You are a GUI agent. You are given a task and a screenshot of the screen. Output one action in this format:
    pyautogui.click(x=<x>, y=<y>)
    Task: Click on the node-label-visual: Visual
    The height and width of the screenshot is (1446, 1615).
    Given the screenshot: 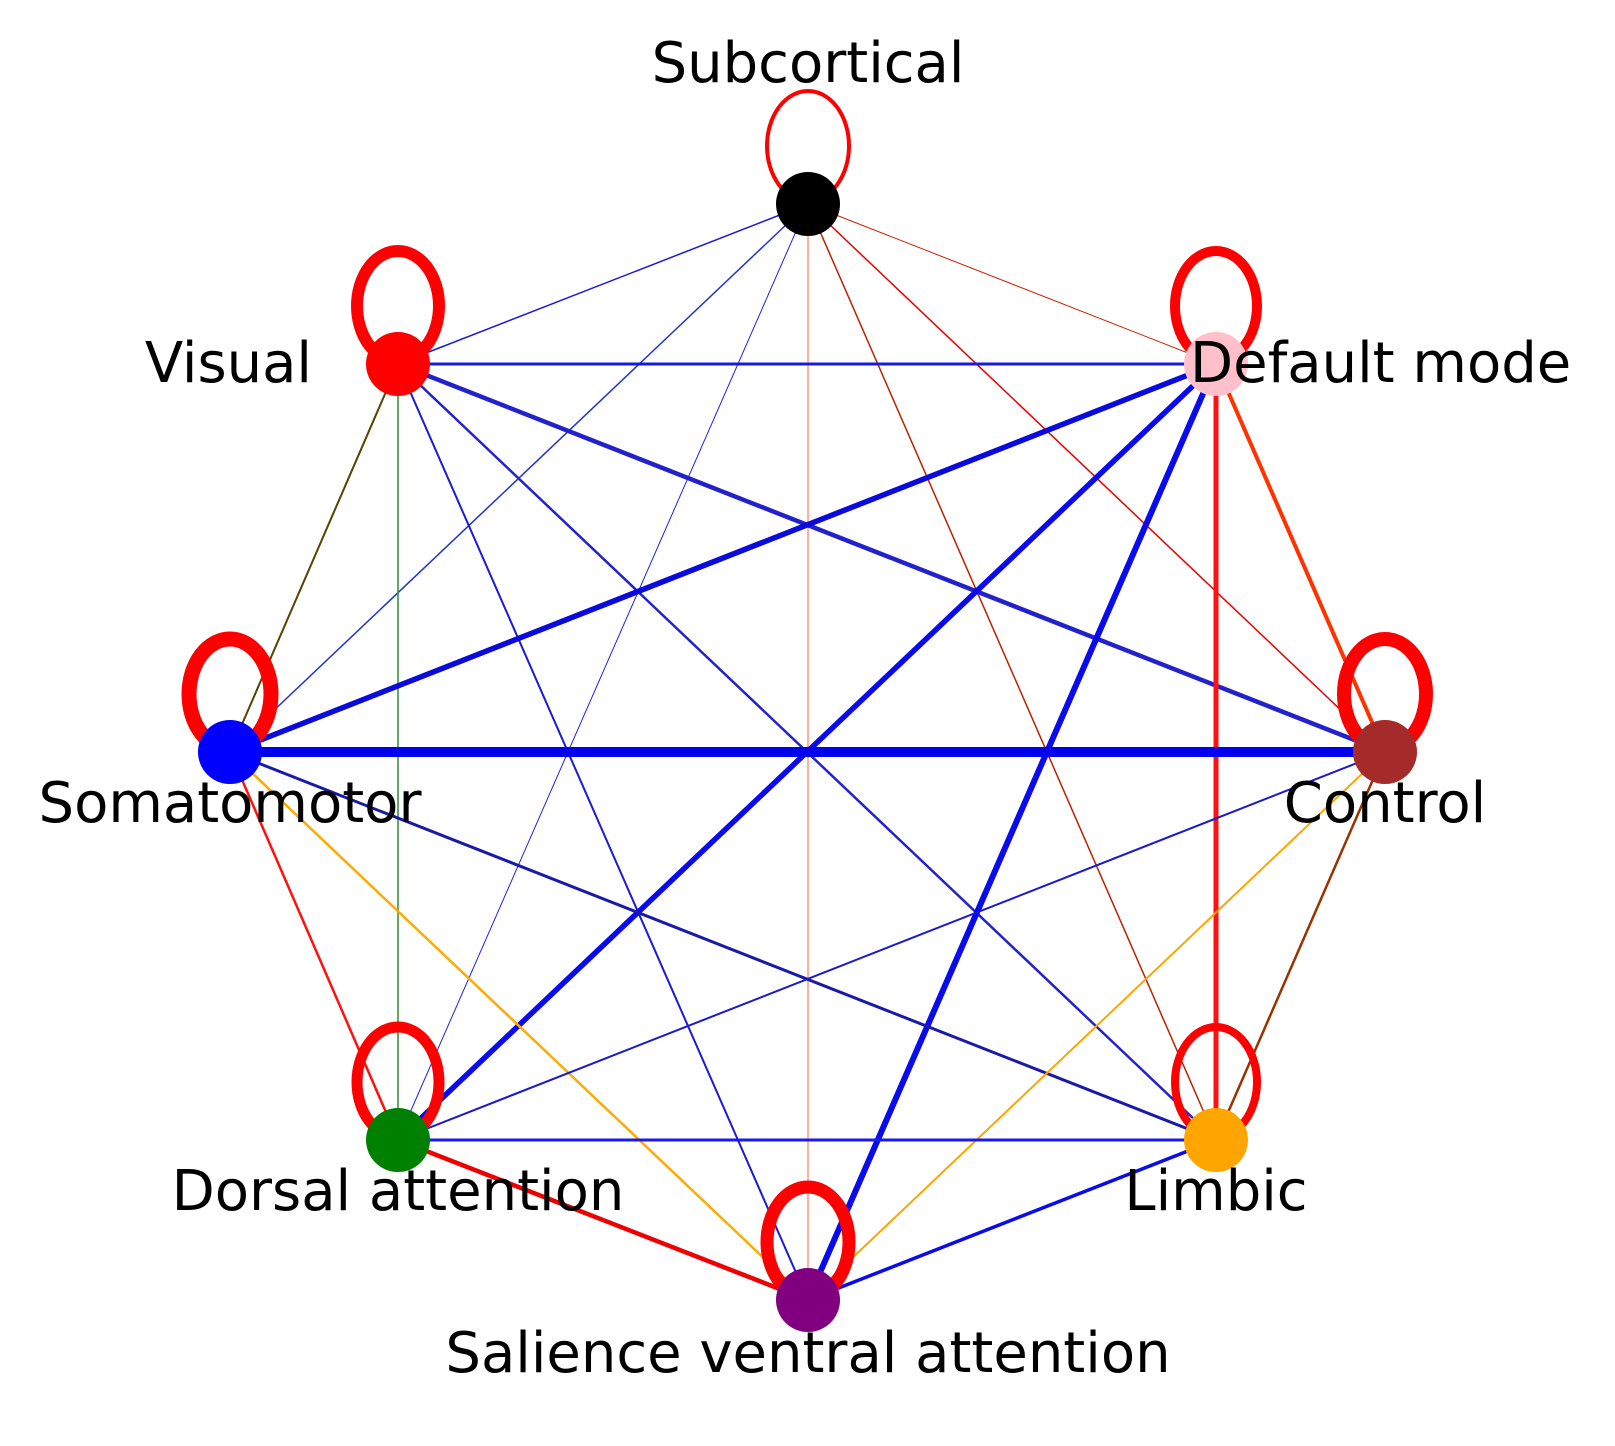 What is the action you would take?
    pyautogui.click(x=228, y=363)
    